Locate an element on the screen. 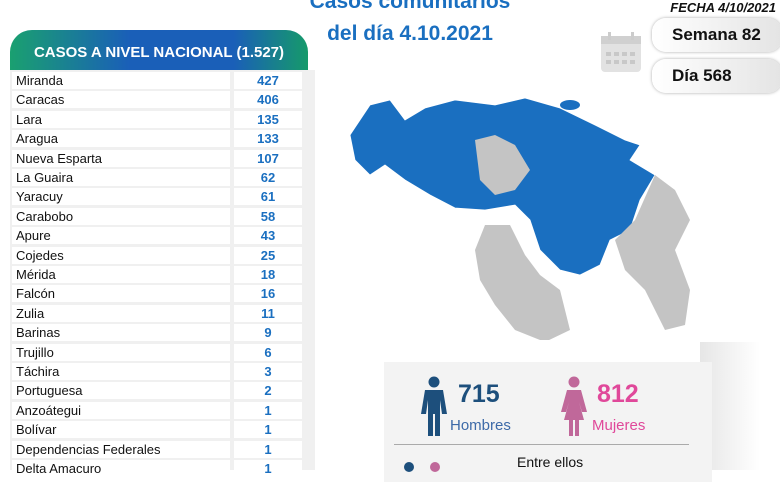  state-name: Táchira is located at coordinates (121, 371).